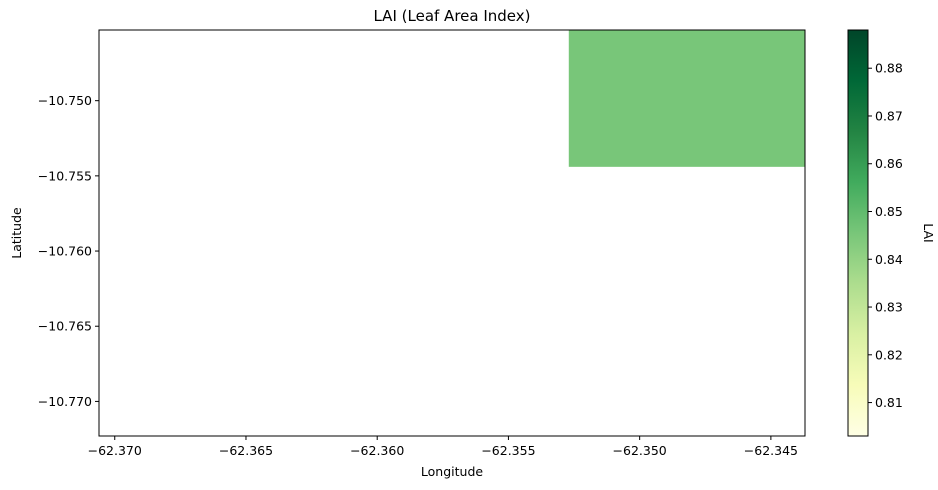 Image resolution: width=938 pixels, height=490 pixels. I want to click on x-axis-label: Longitude, so click(452, 471).